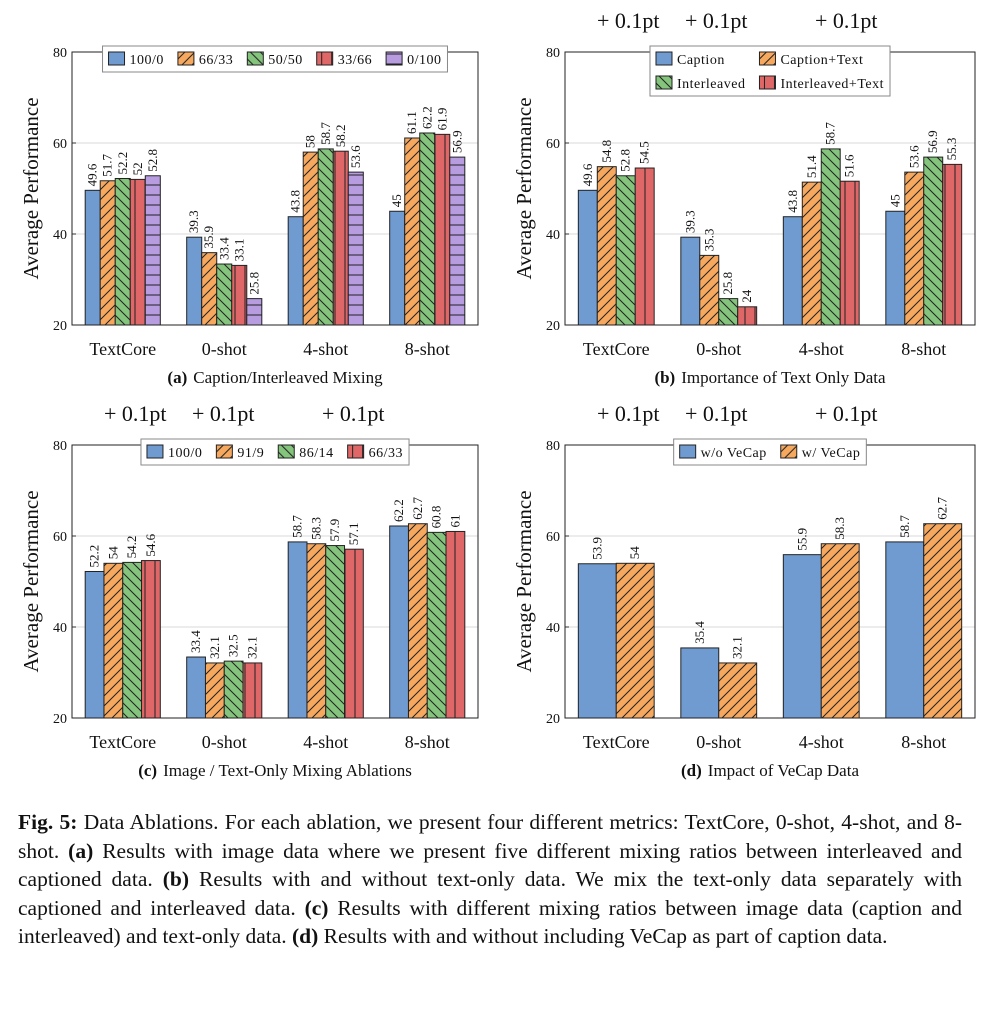 The height and width of the screenshot is (1032, 1000). Describe the element at coordinates (94, 556) in the screenshot. I see `value-label: 52.2` at that location.